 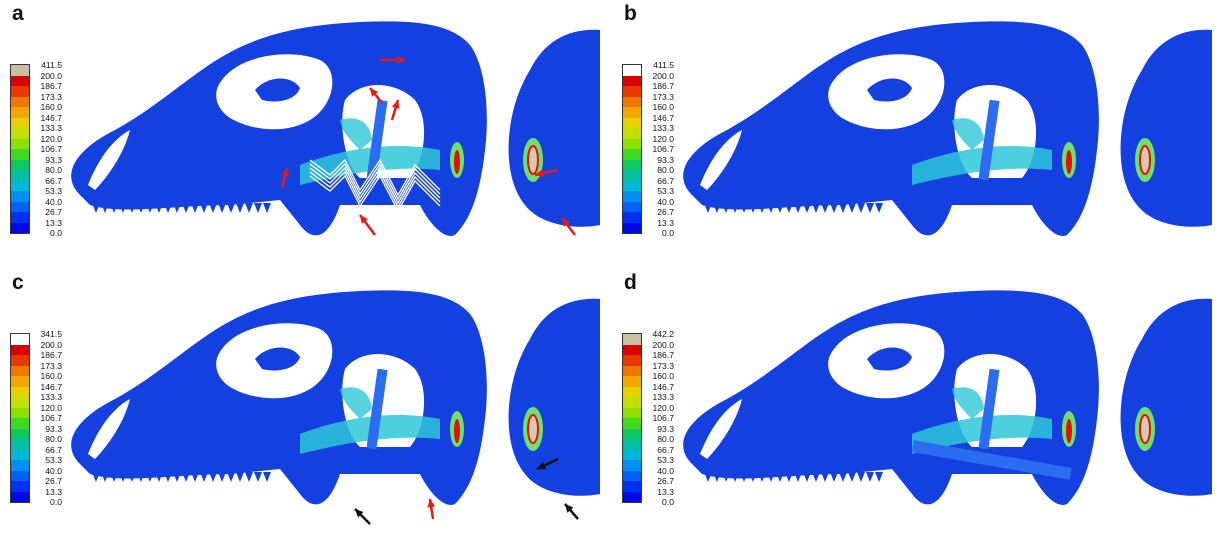 What do you see at coordinates (1145, 160) in the screenshot?
I see `condyle` at bounding box center [1145, 160].